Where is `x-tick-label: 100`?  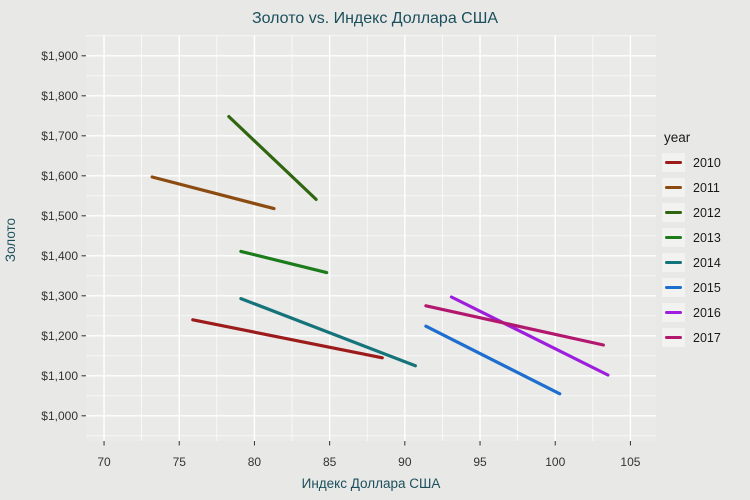
x-tick-label: 100 is located at coordinates (555, 462).